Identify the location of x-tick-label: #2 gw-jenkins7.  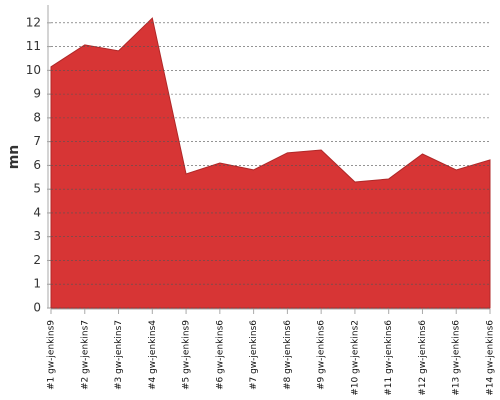
(85, 355).